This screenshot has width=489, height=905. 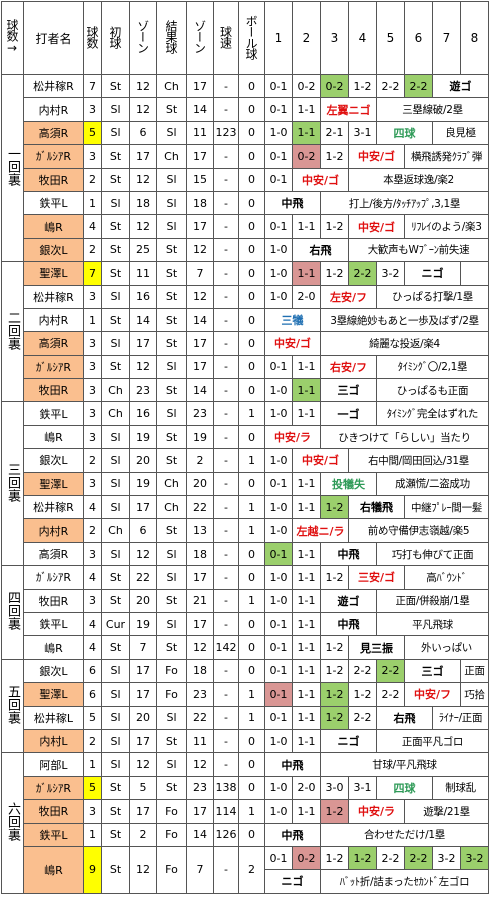 I want to click on inning-cell: 四回裏, so click(x=12, y=612).